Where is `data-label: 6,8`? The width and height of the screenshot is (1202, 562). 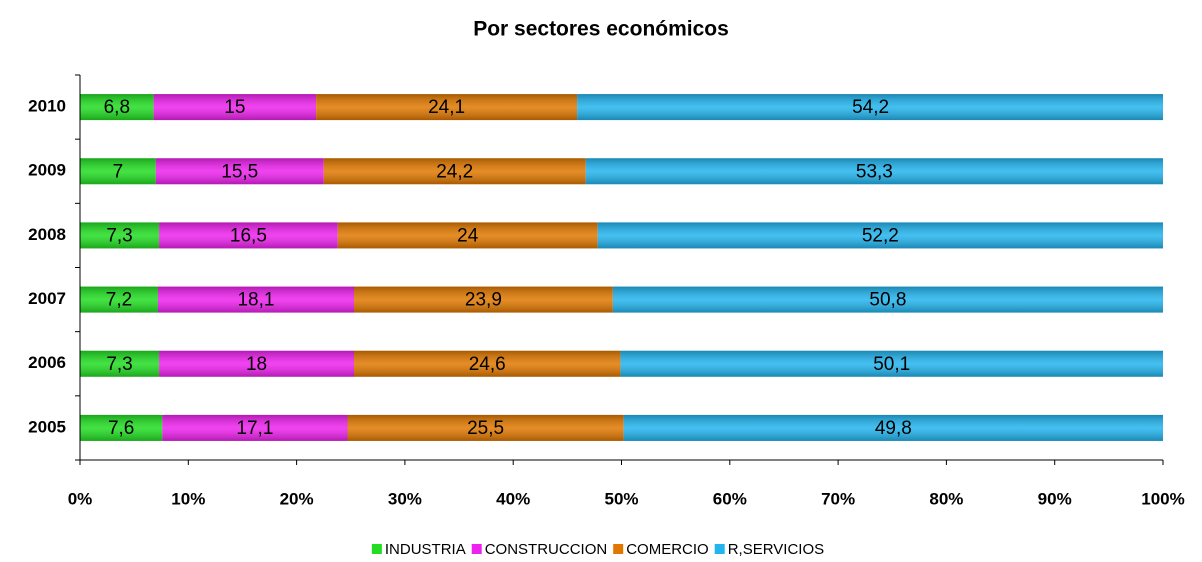
data-label: 6,8 is located at coordinates (117, 107).